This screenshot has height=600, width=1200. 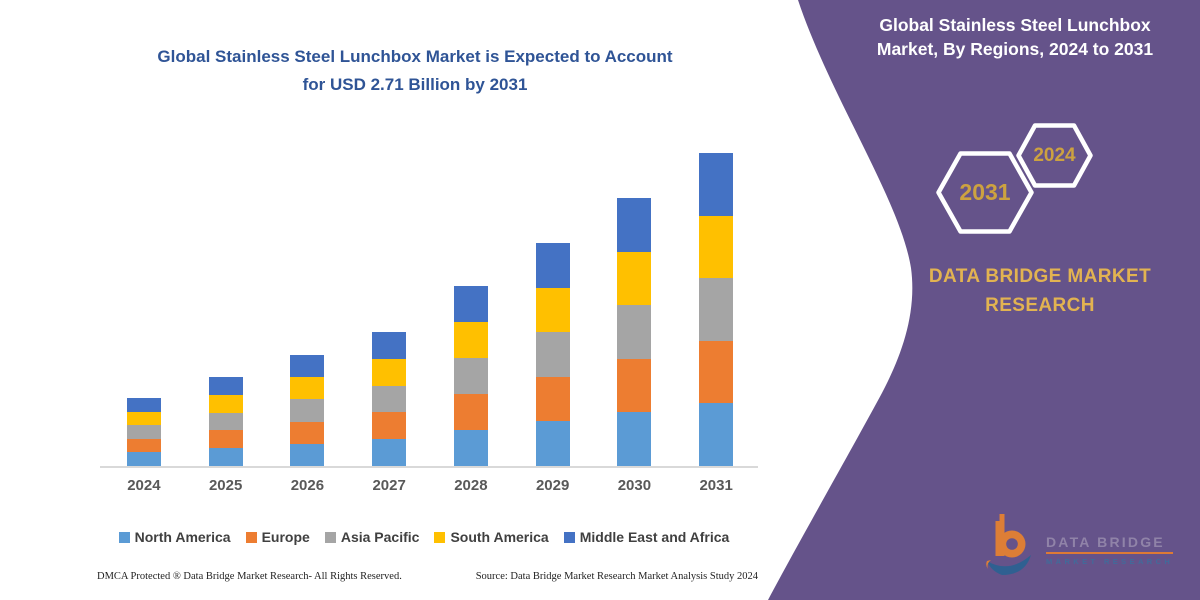 I want to click on legend-swatch-asia-pacific, so click(x=330, y=537).